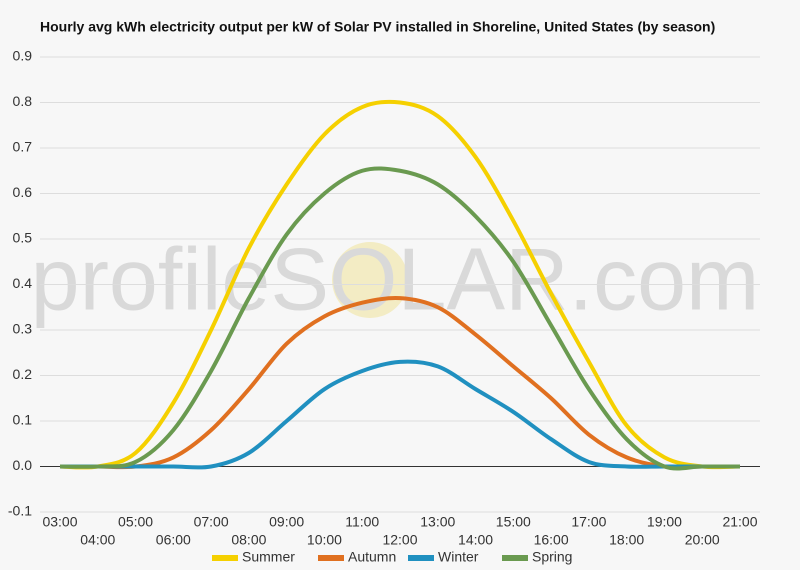 The width and height of the screenshot is (800, 570). I want to click on y-tick-label: -0.1, so click(20, 511).